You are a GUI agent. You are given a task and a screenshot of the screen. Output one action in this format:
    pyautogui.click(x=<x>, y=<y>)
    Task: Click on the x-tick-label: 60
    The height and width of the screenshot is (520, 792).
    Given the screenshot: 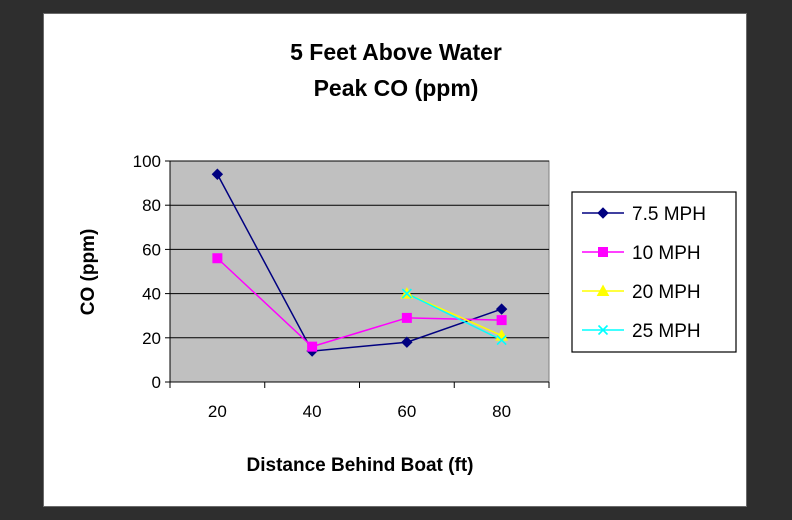 What is the action you would take?
    pyautogui.click(x=406, y=411)
    